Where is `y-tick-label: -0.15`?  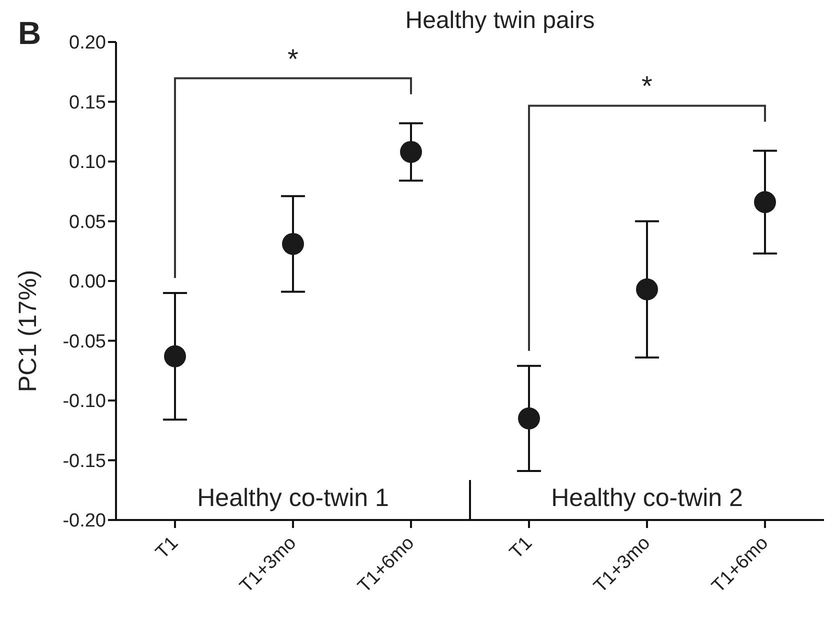 y-tick-label: -0.15 is located at coordinates (84, 461).